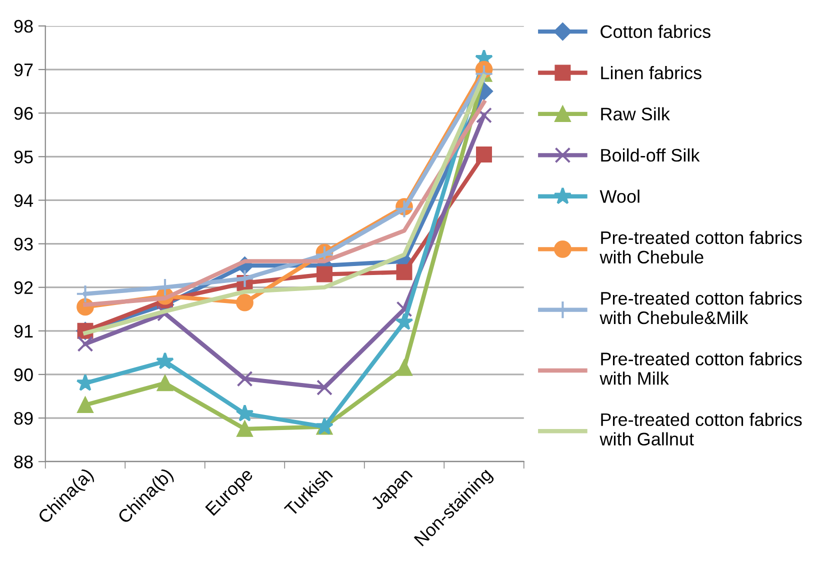  I want to click on y-tick-label: 88, so click(23, 462).